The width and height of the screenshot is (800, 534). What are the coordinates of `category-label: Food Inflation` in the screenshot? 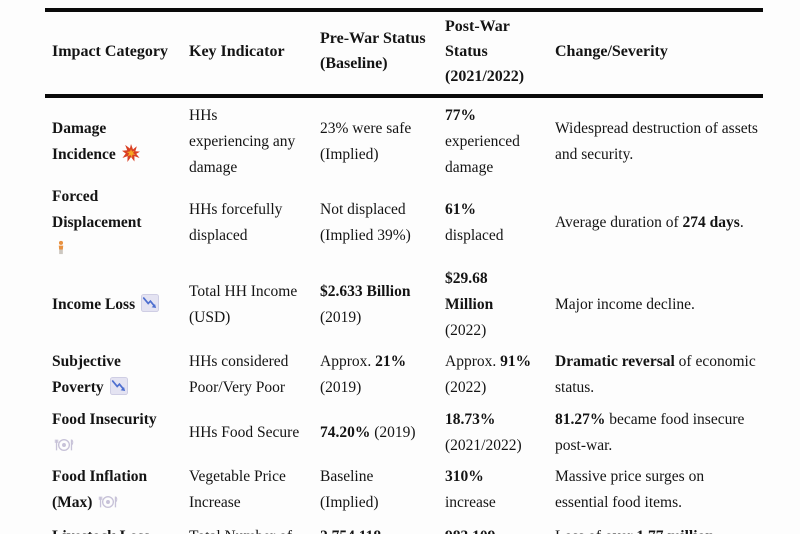 It's located at (100, 476).